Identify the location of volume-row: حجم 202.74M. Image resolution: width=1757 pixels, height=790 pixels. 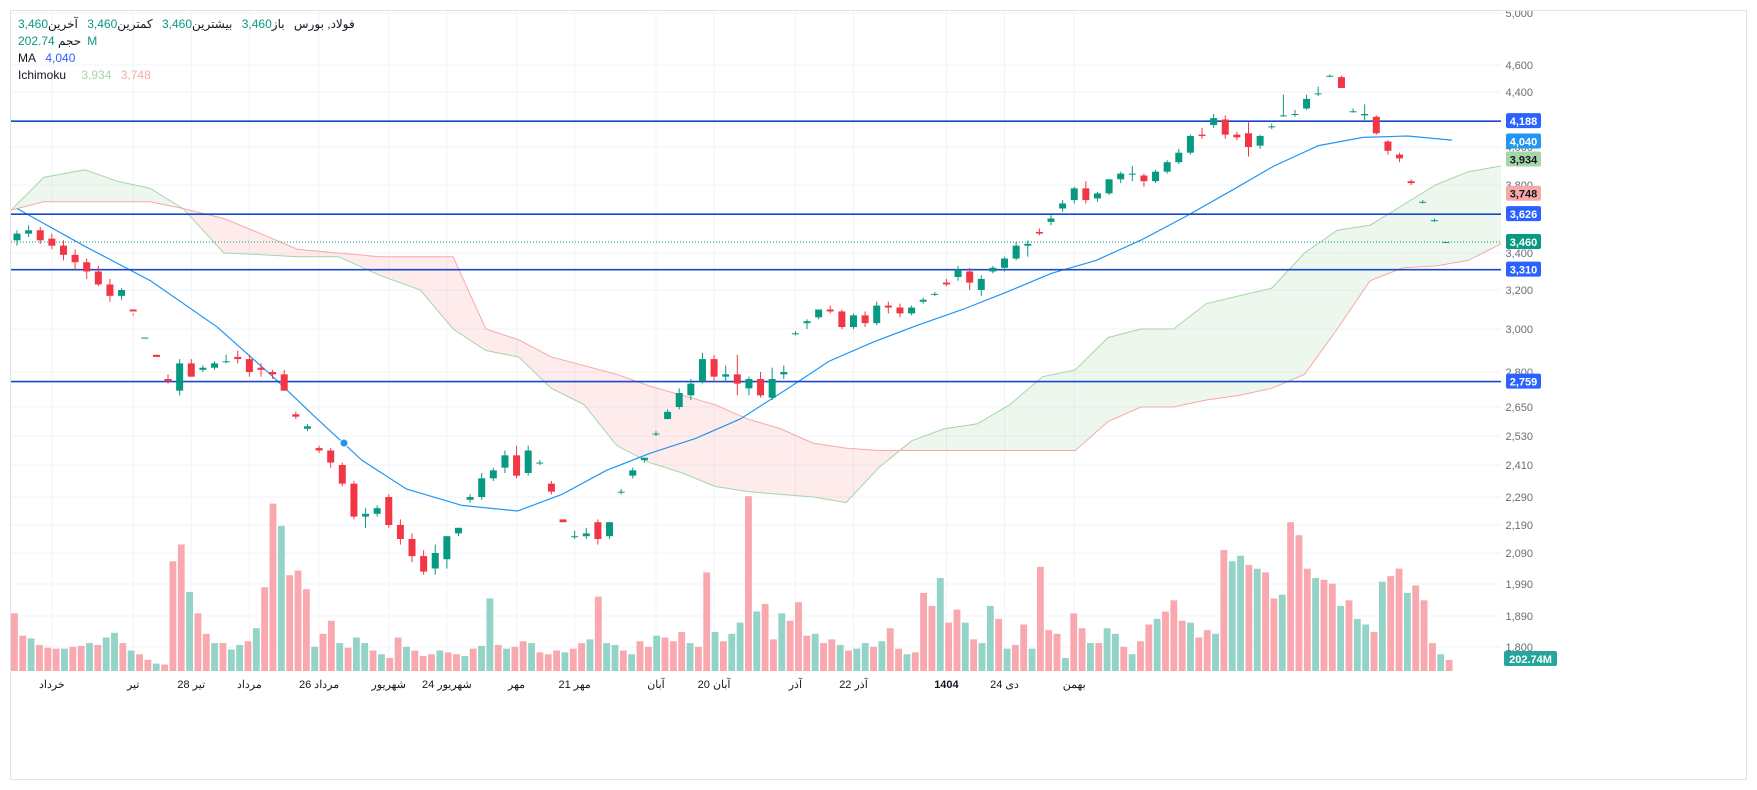
(186, 41).